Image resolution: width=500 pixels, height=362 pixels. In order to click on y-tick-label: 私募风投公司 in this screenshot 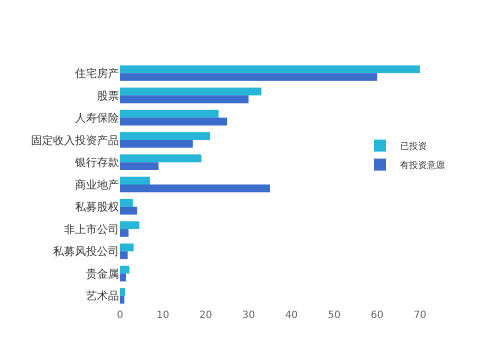, I will do `click(86, 251)`.